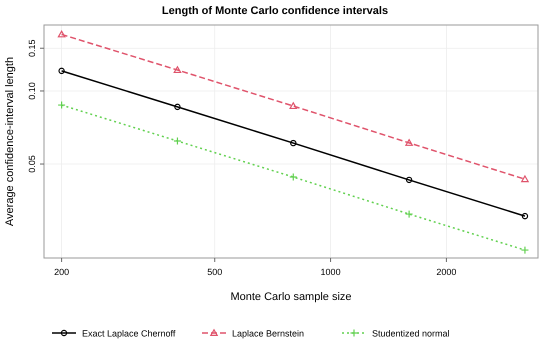  I want to click on legend-label: Studentized normal, so click(411, 333).